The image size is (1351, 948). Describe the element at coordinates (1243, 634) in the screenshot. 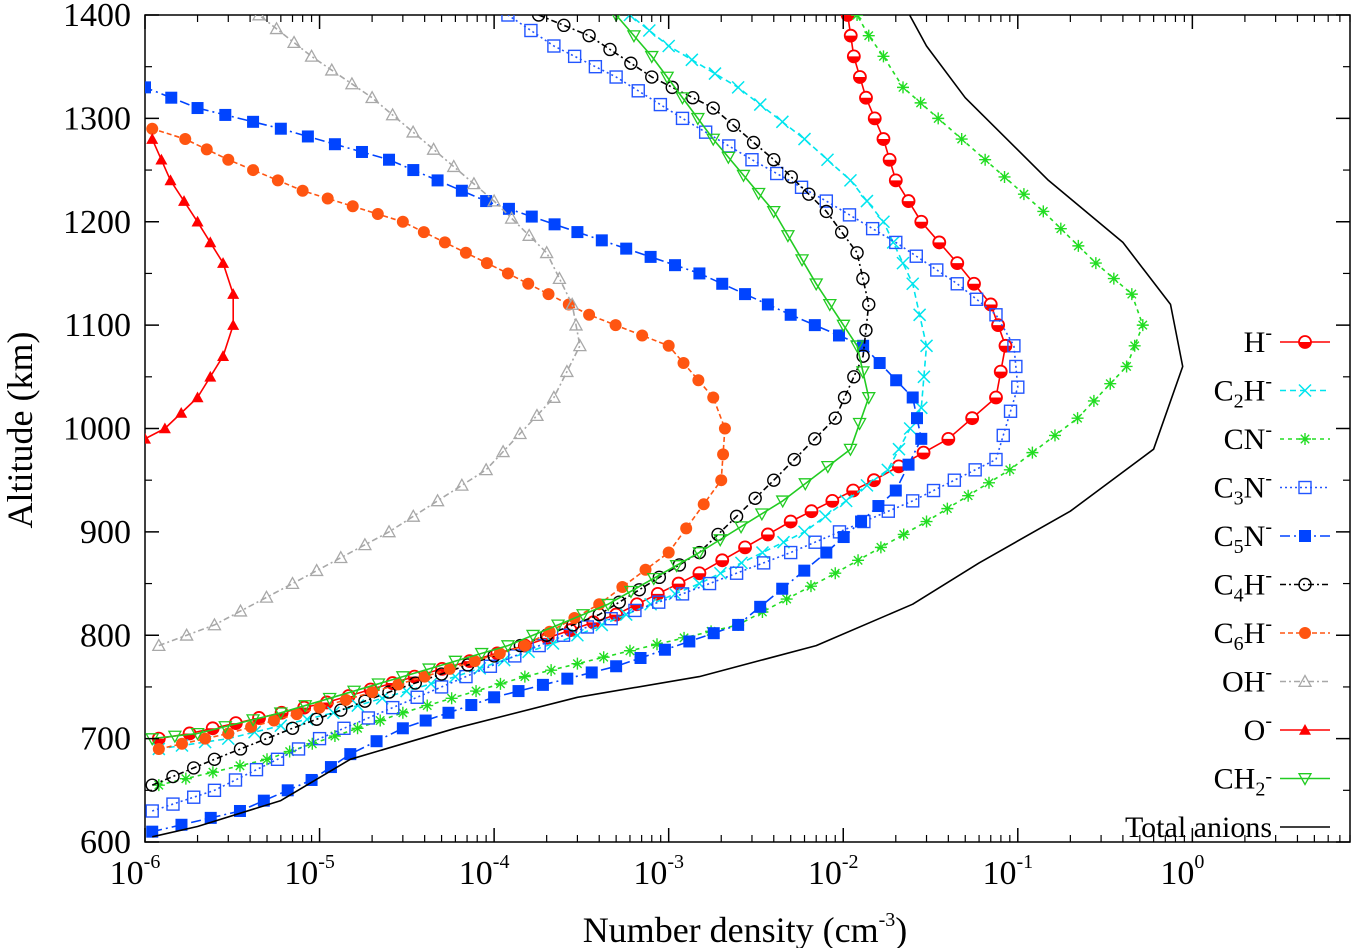

I see `legend-label-6: C6H-` at that location.